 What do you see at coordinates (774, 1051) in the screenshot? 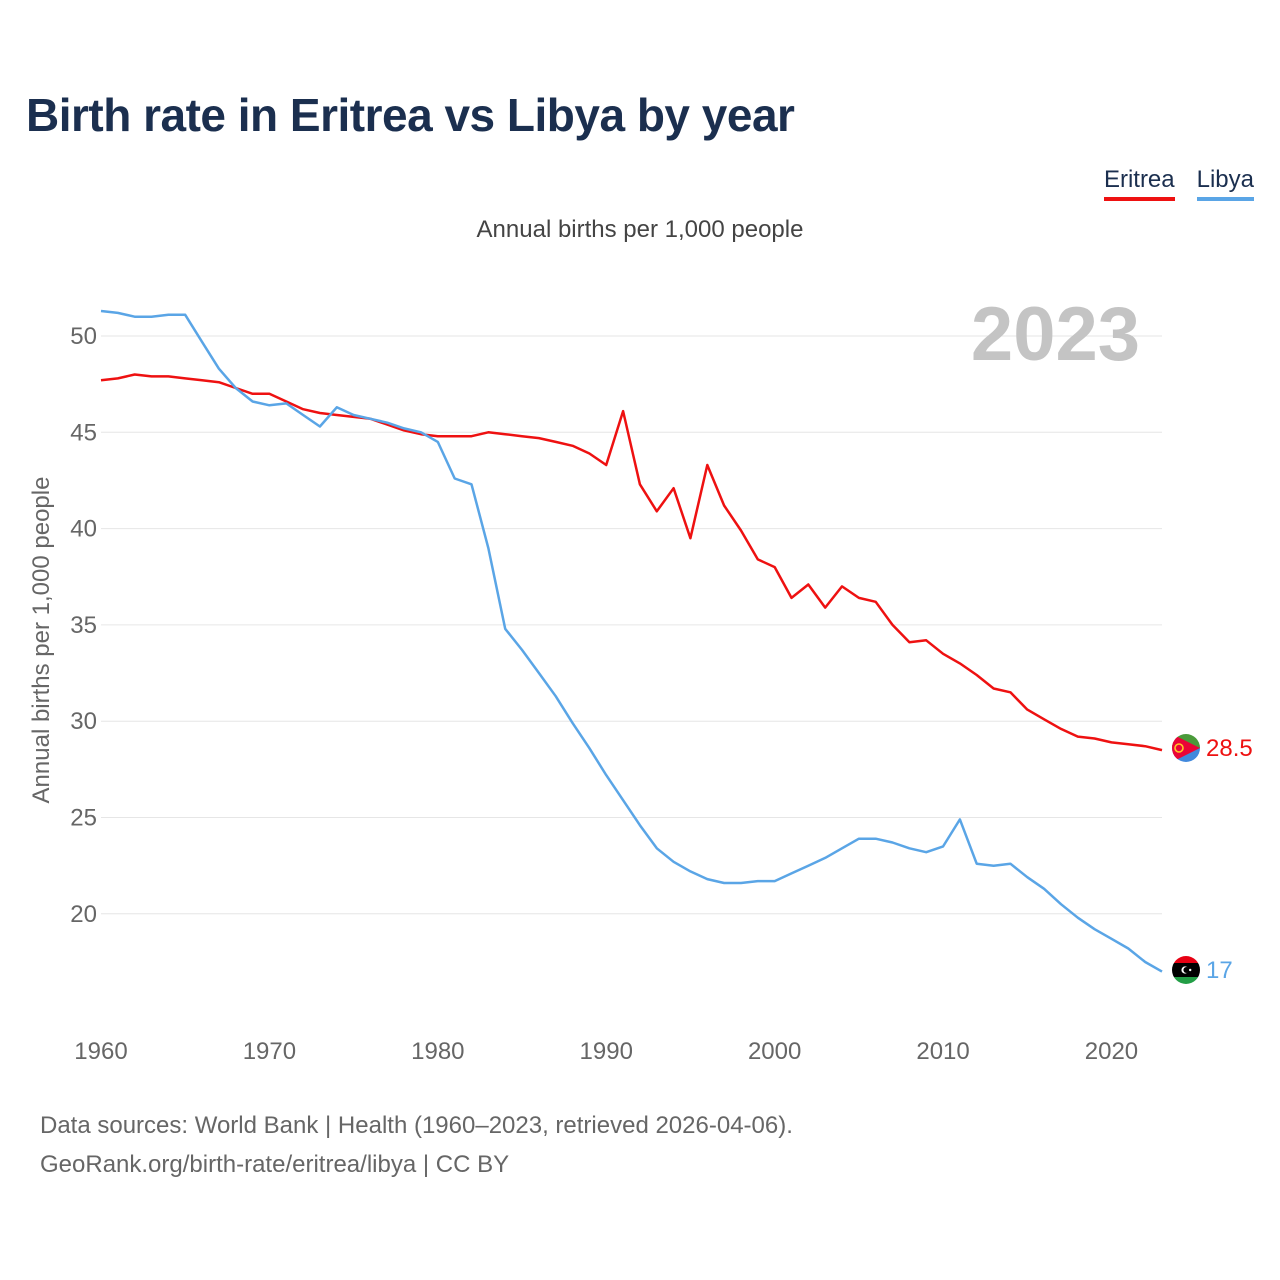
I see `x-tick-label: 2000` at bounding box center [774, 1051].